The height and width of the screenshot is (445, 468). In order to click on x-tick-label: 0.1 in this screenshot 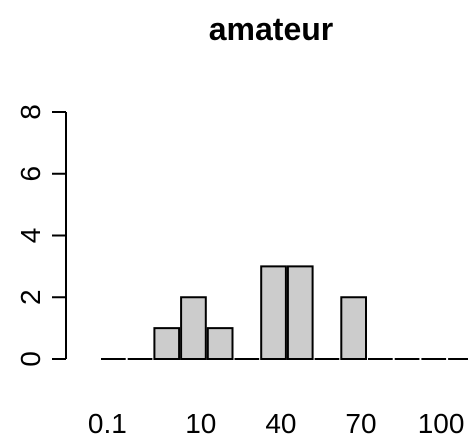, I will do `click(107, 423)`.